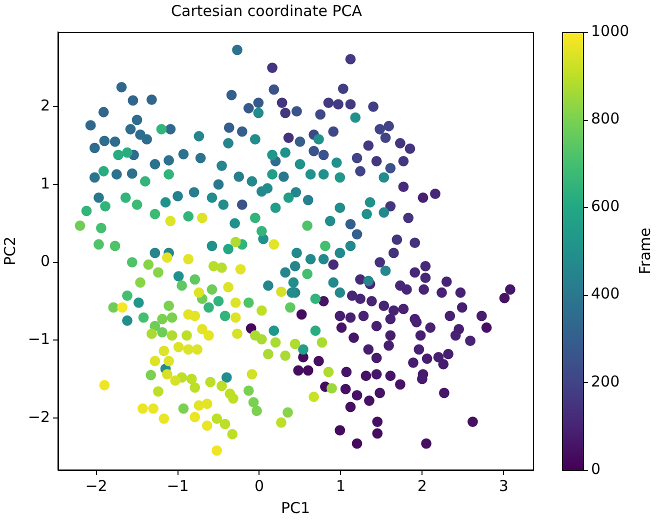  What do you see at coordinates (45, 105) in the screenshot?
I see `y-tick-label: 2` at bounding box center [45, 105].